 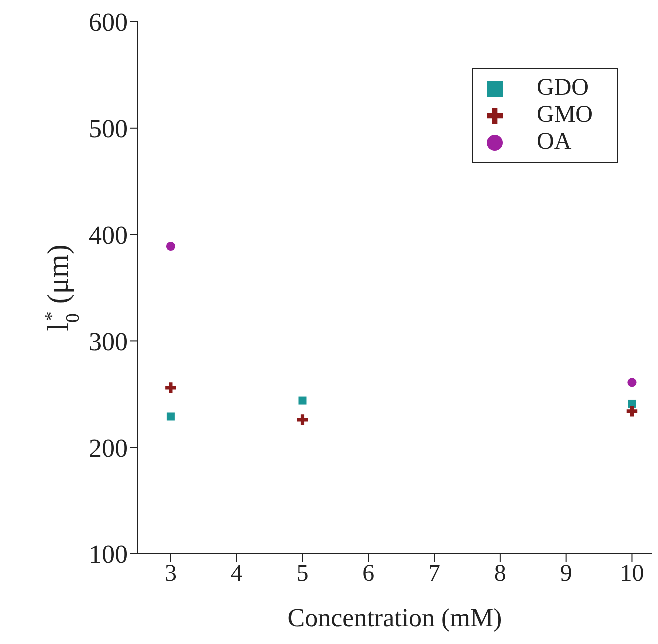 I want to click on x-tick-label: 8, so click(x=500, y=574).